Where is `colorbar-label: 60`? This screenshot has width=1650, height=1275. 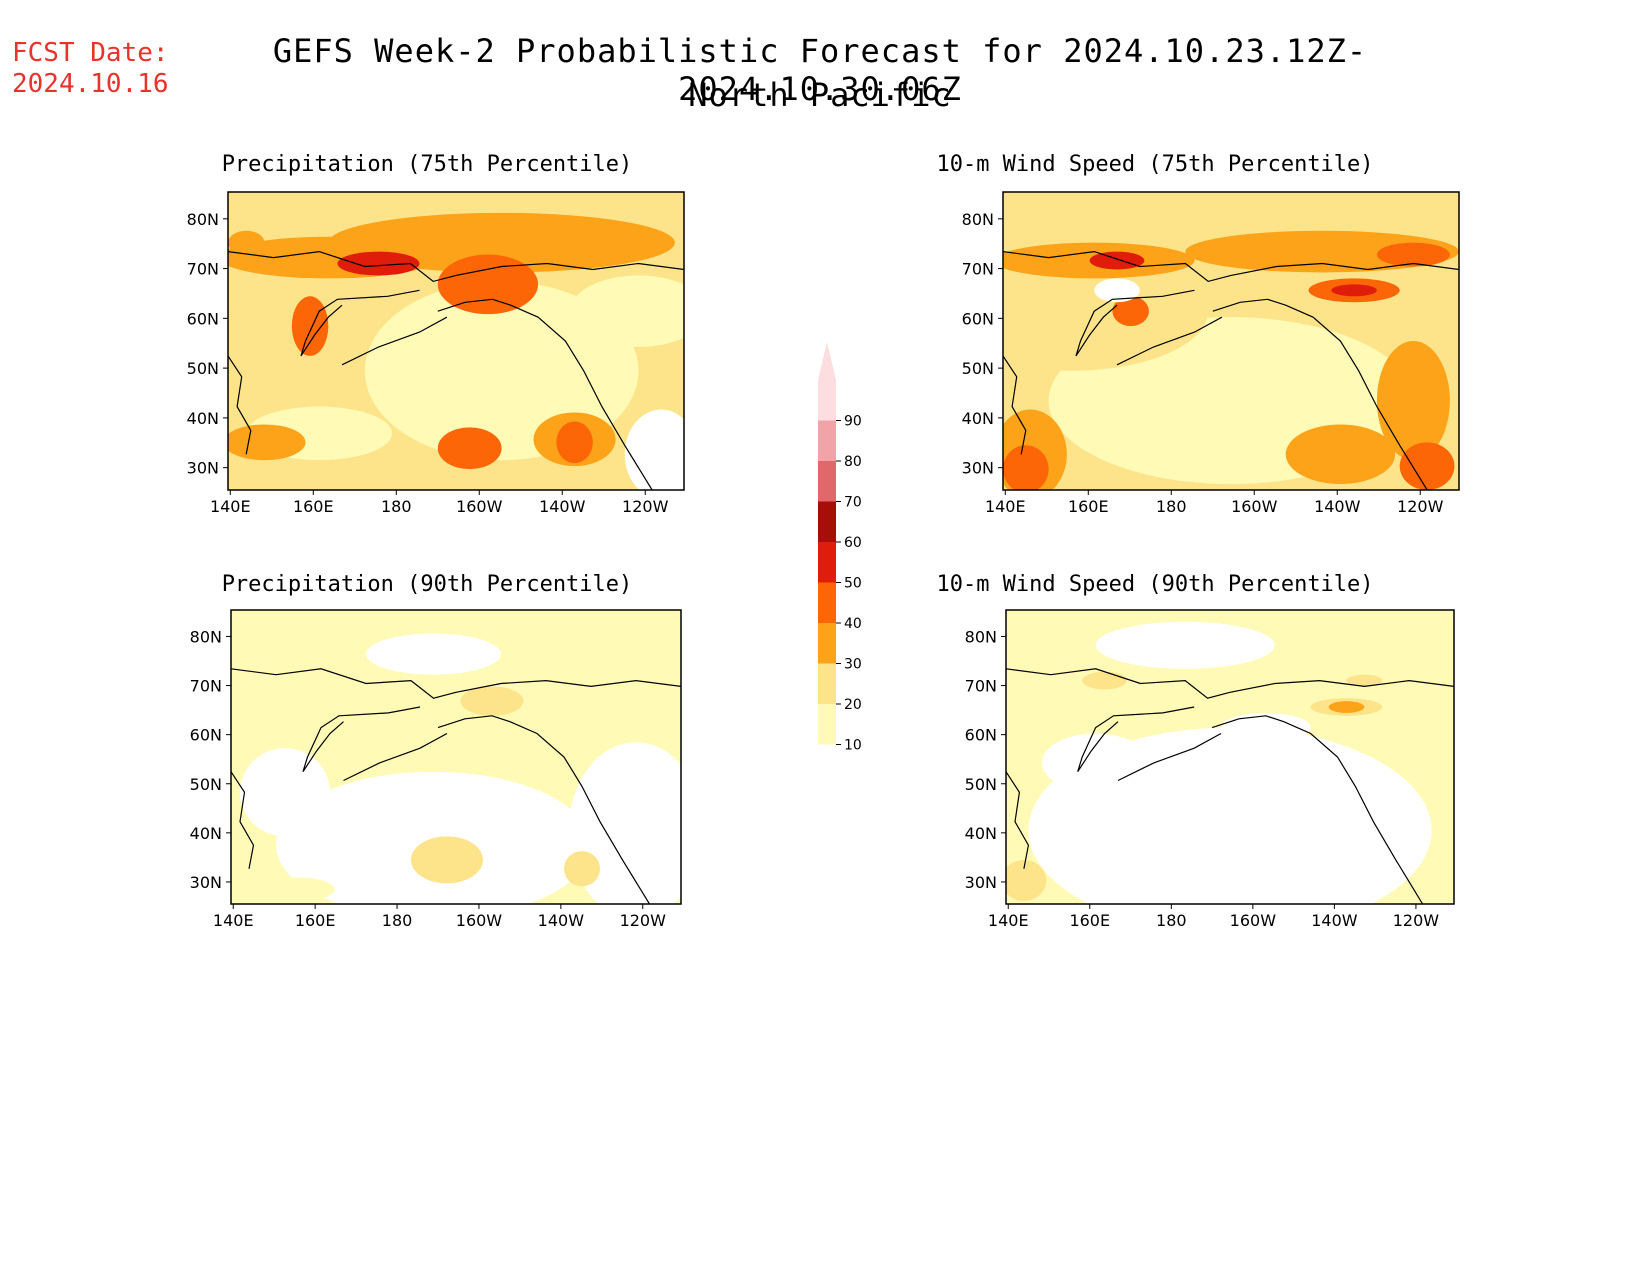
colorbar-label: 60 is located at coordinates (853, 543).